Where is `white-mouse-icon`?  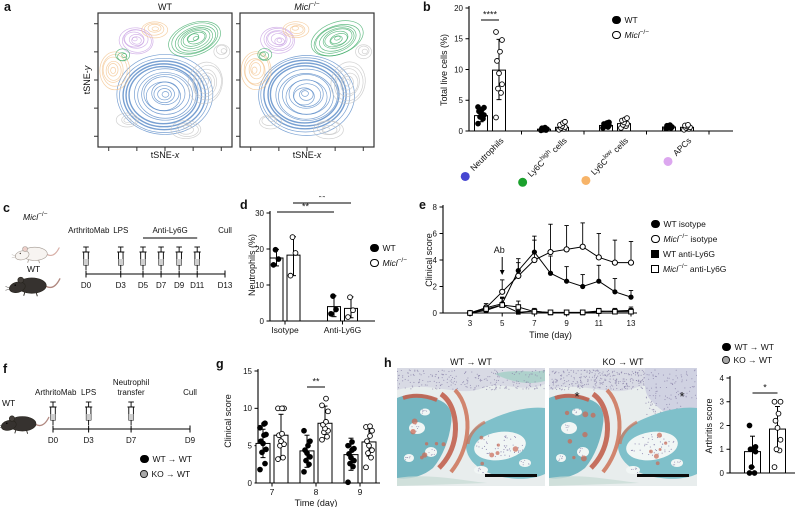
white-mouse-icon is located at coordinates (35, 255).